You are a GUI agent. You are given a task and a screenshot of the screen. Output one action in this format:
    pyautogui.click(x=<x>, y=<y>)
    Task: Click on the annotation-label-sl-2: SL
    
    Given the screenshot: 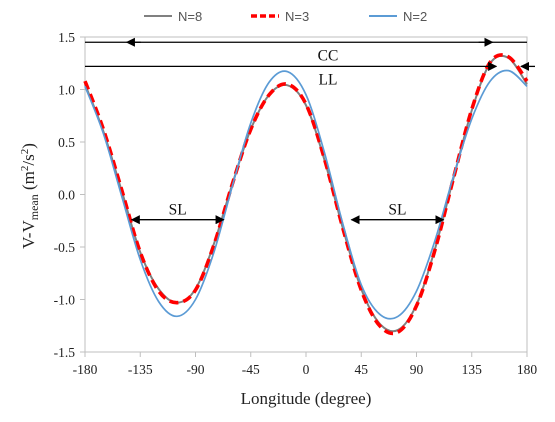 What is the action you would take?
    pyautogui.click(x=178, y=210)
    